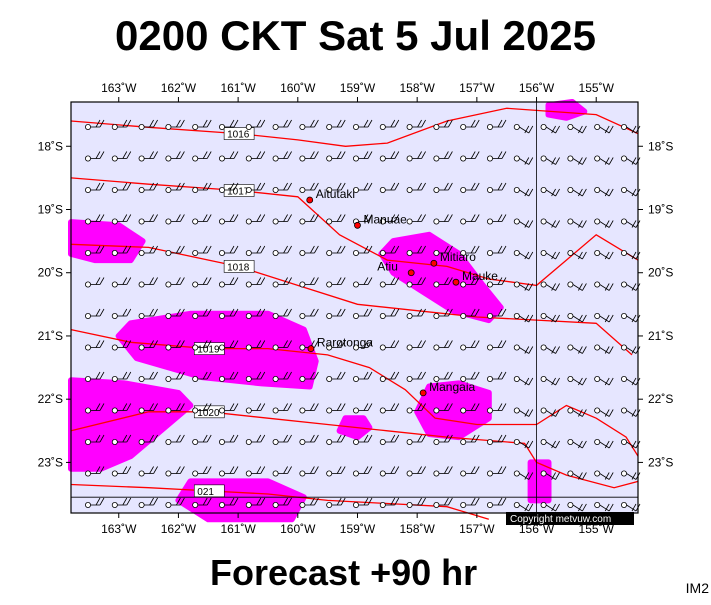  I want to click on lon-label-bottom: 155˚W, so click(597, 529).